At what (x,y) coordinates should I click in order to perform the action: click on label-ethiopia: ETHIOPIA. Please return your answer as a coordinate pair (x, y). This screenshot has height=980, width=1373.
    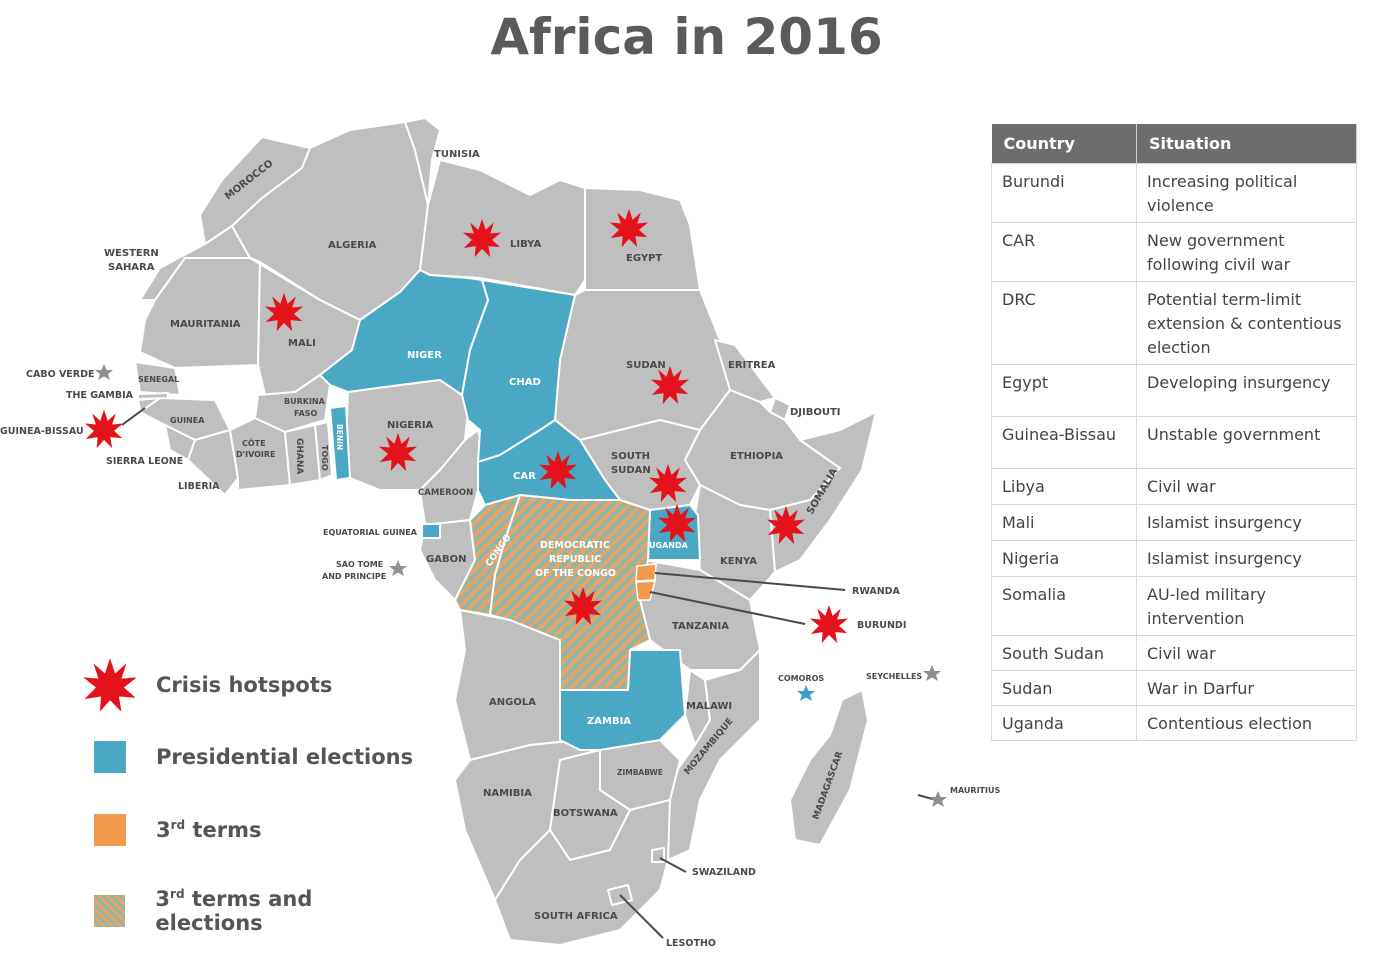
    Looking at the image, I should click on (756, 456).